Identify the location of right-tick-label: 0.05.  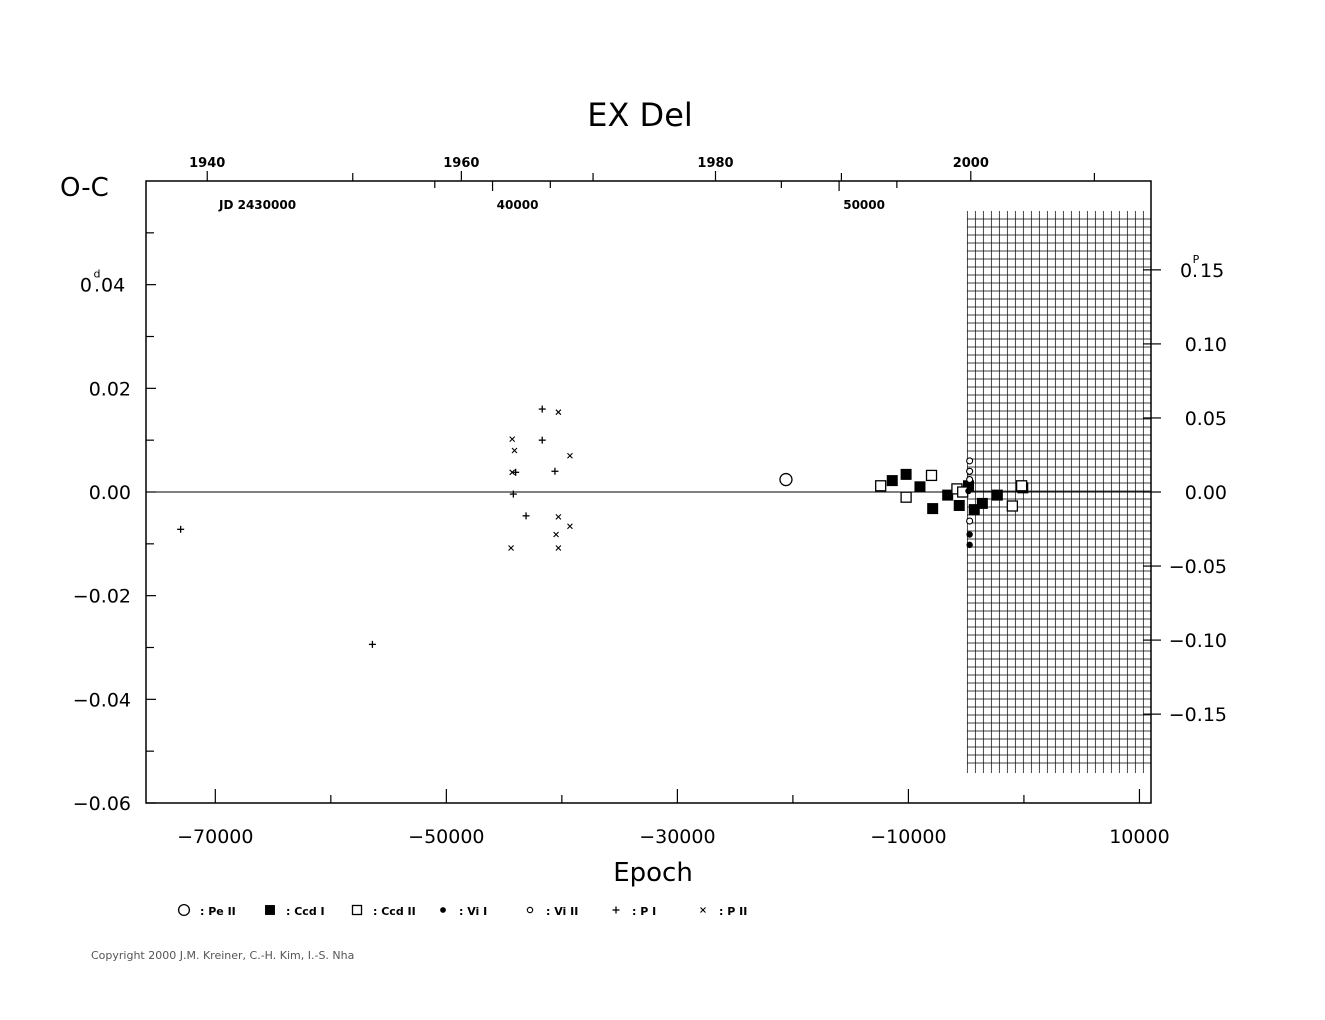
(1206, 419).